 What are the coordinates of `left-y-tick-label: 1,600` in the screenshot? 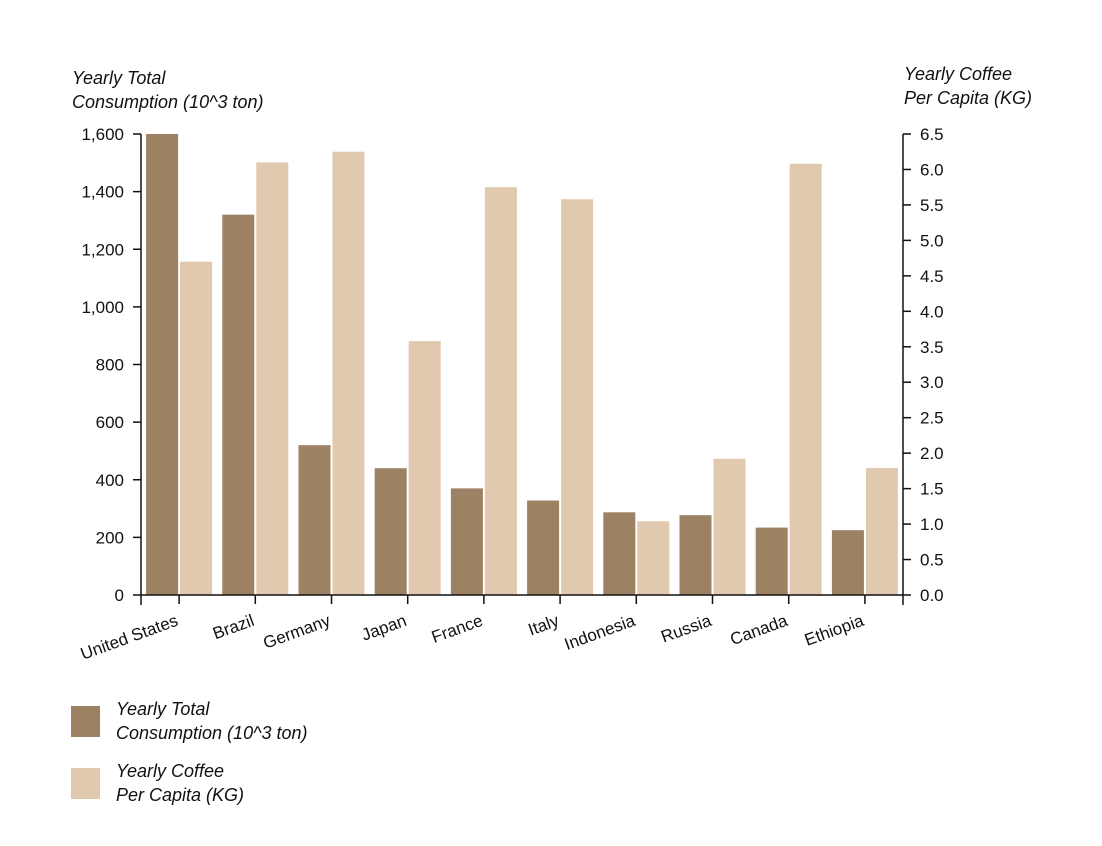 It's located at (102, 134).